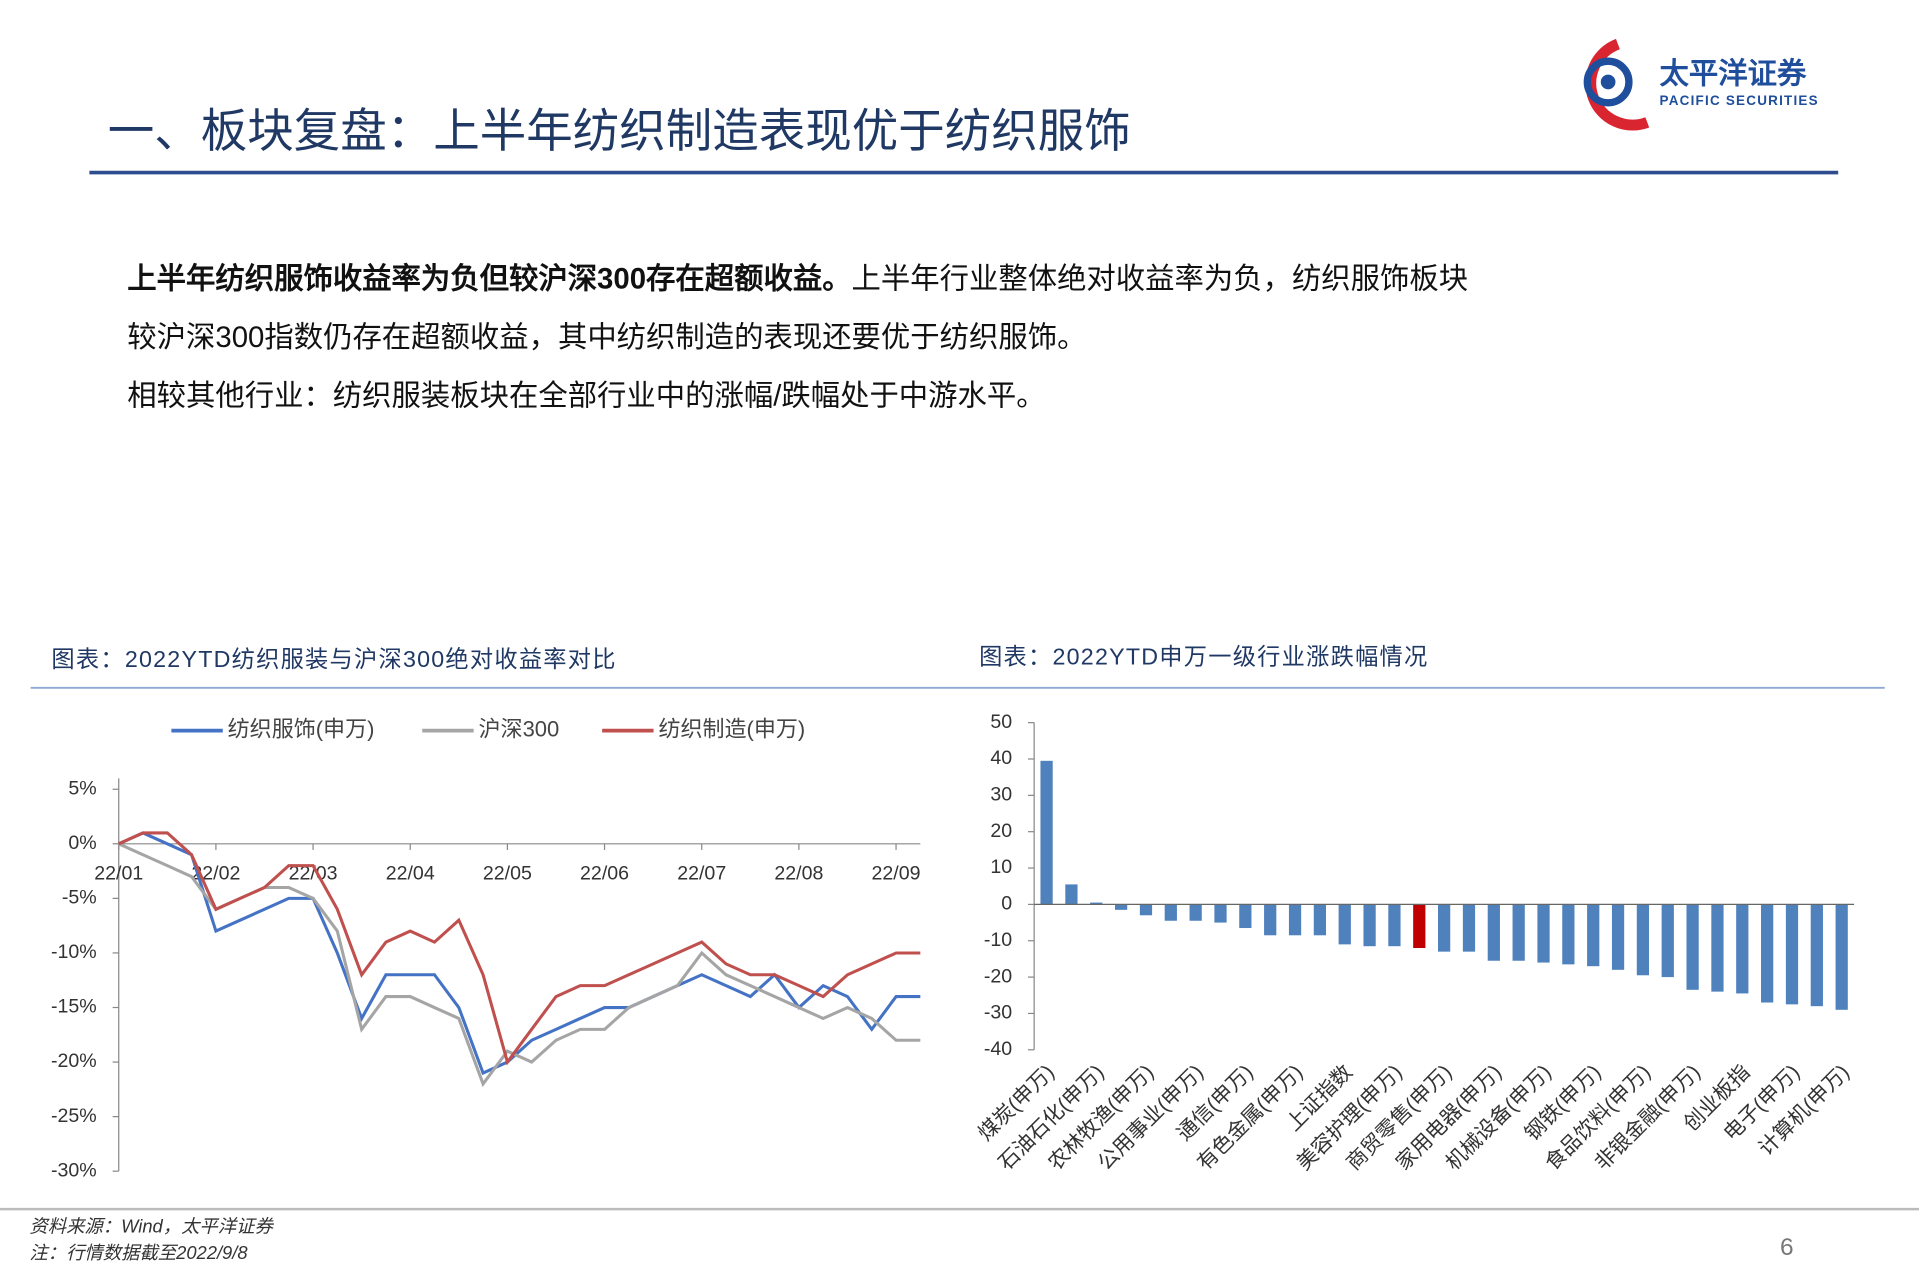 Image resolution: width=1919 pixels, height=1285 pixels. What do you see at coordinates (1787, 1247) in the screenshot?
I see `page-number: 6` at bounding box center [1787, 1247].